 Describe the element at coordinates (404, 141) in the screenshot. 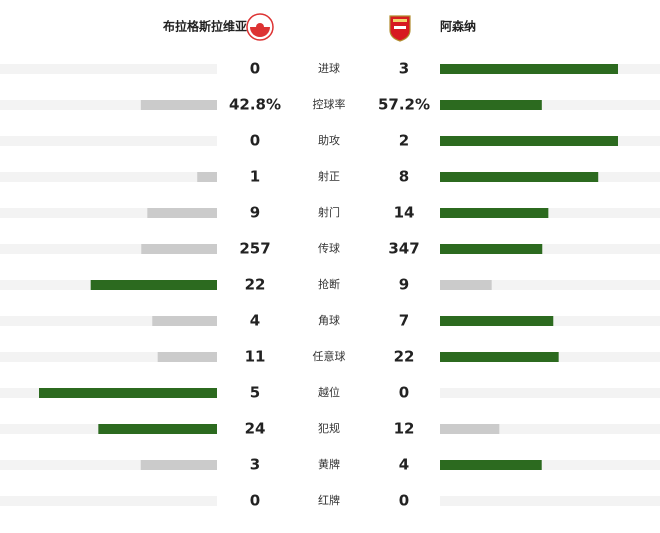

I see `away-value: 2` at that location.